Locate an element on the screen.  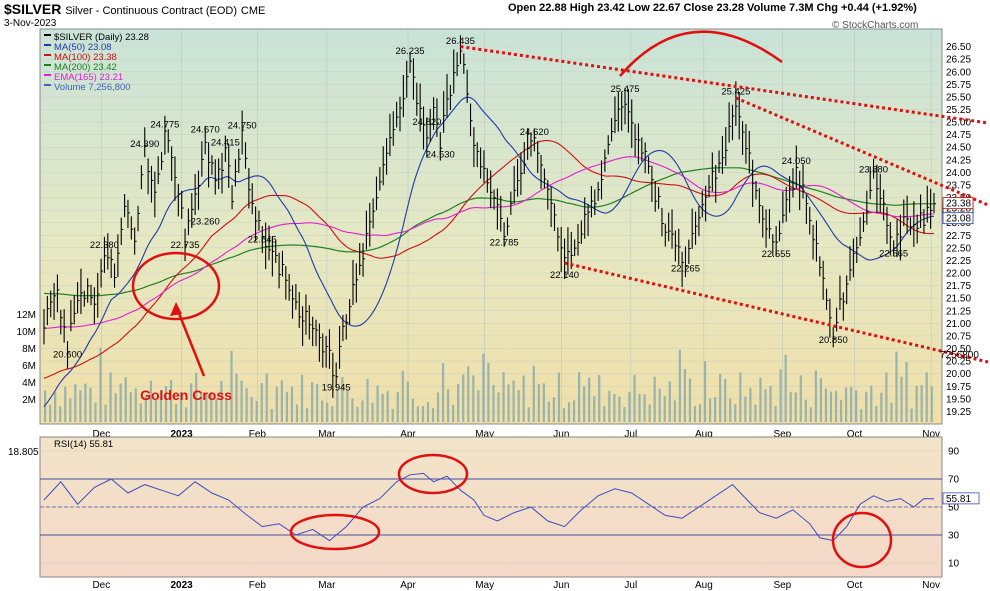
x-tick-label: Feb is located at coordinates (258, 434).